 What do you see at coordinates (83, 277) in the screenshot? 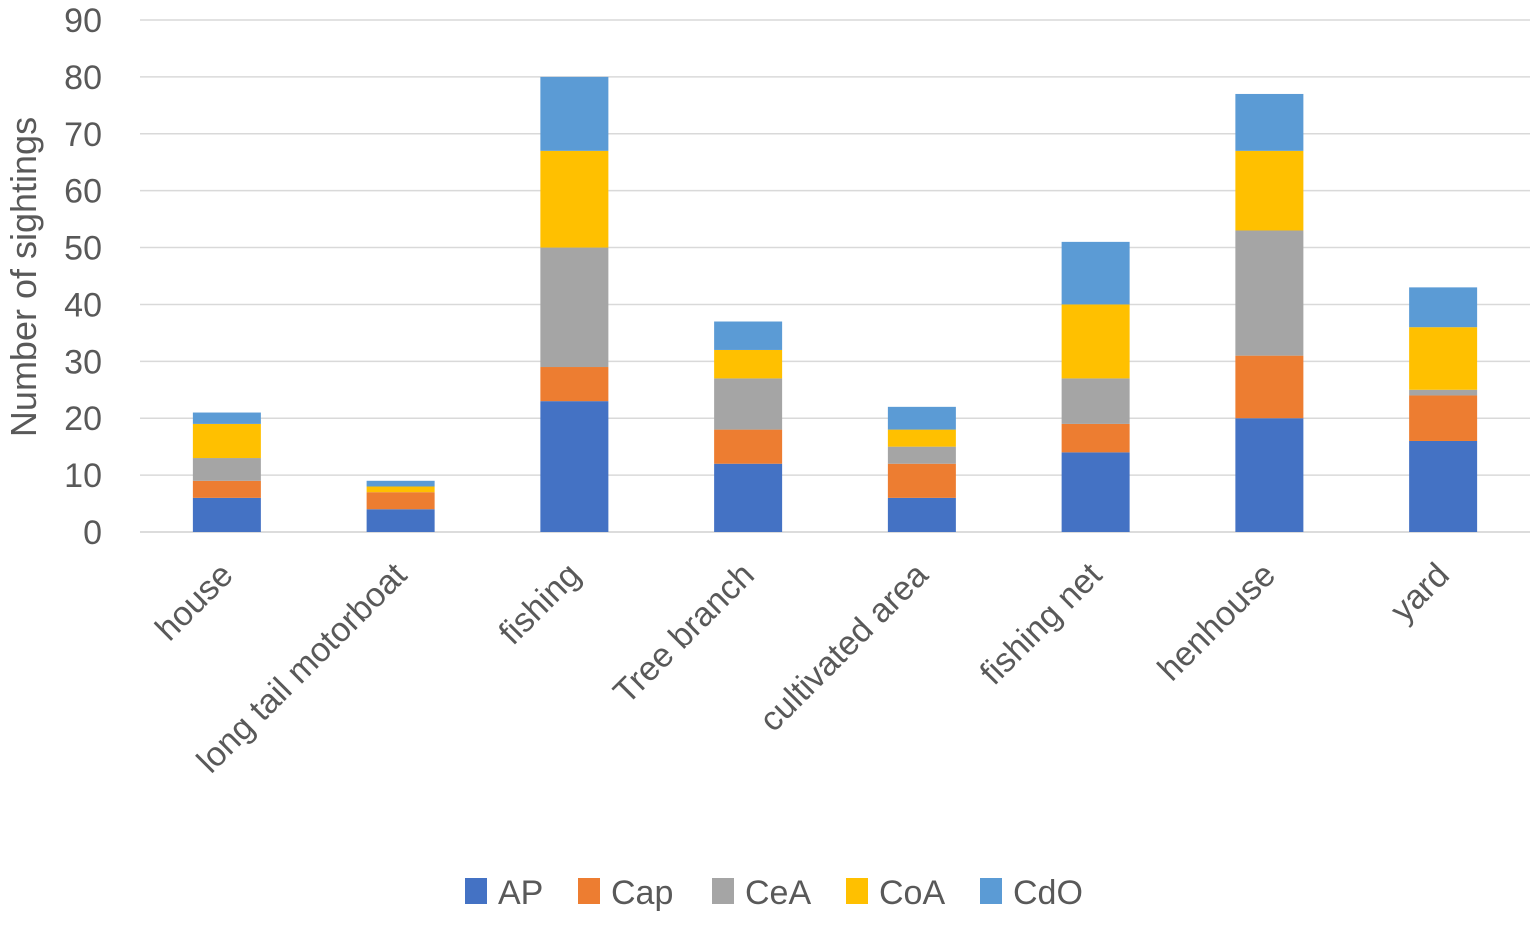
I see `y-axis-tick-labels: 0 10 20 30 40 50 60 70 80 90` at bounding box center [83, 277].